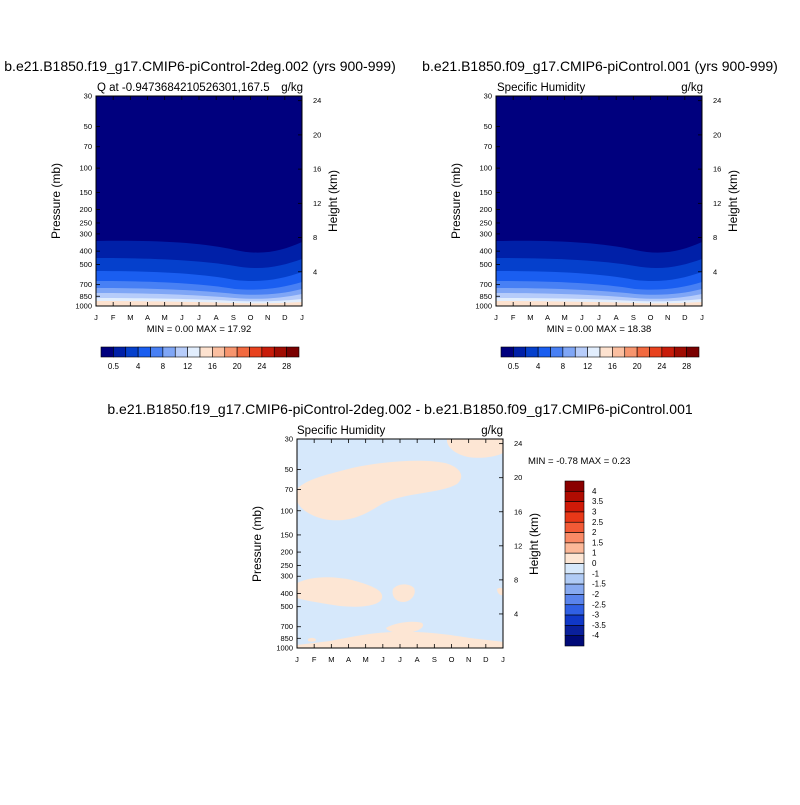 Image resolution: width=800 pixels, height=805 pixels. I want to click on colorbar-label: -2.5, so click(599, 604).